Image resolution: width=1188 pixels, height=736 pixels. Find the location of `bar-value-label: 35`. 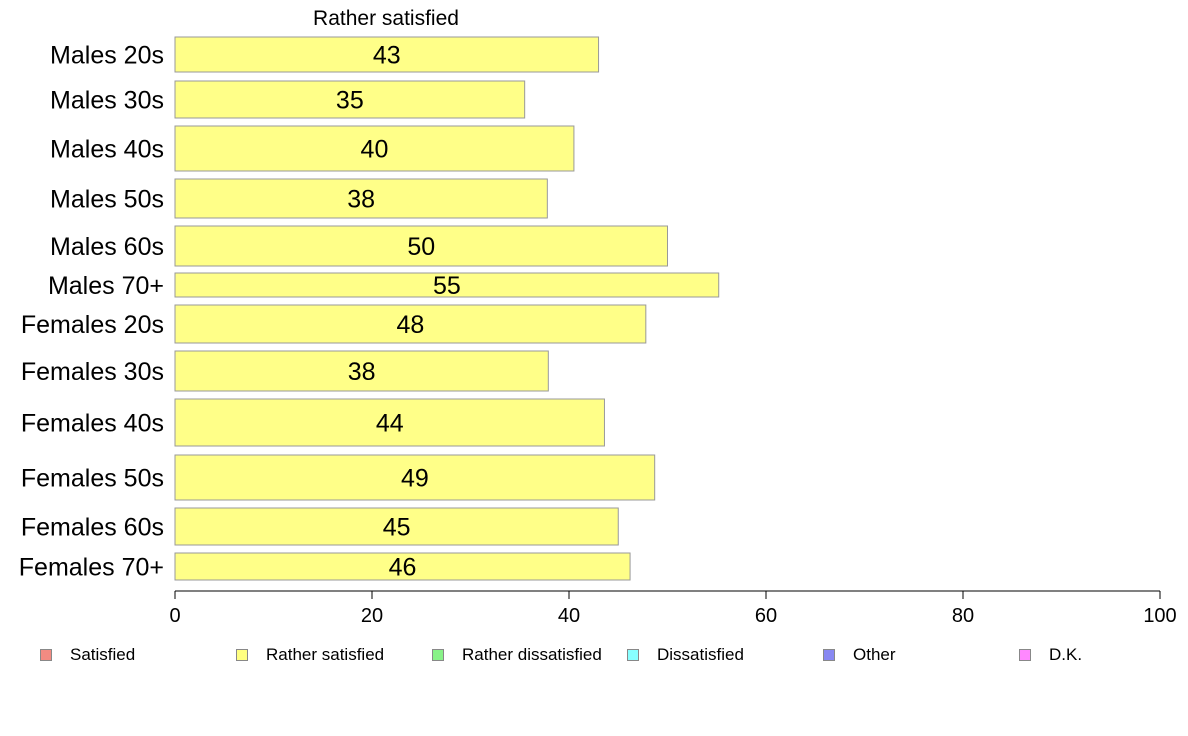

bar-value-label: 35 is located at coordinates (350, 101).